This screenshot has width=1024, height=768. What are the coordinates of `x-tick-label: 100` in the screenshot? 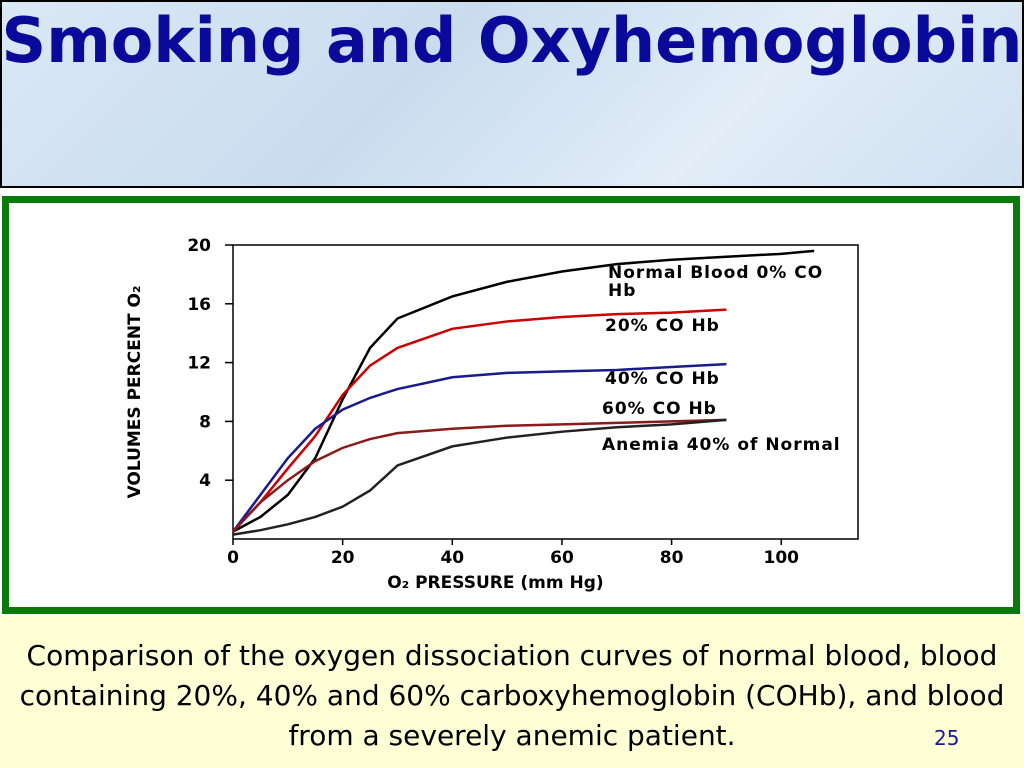 It's located at (781, 558).